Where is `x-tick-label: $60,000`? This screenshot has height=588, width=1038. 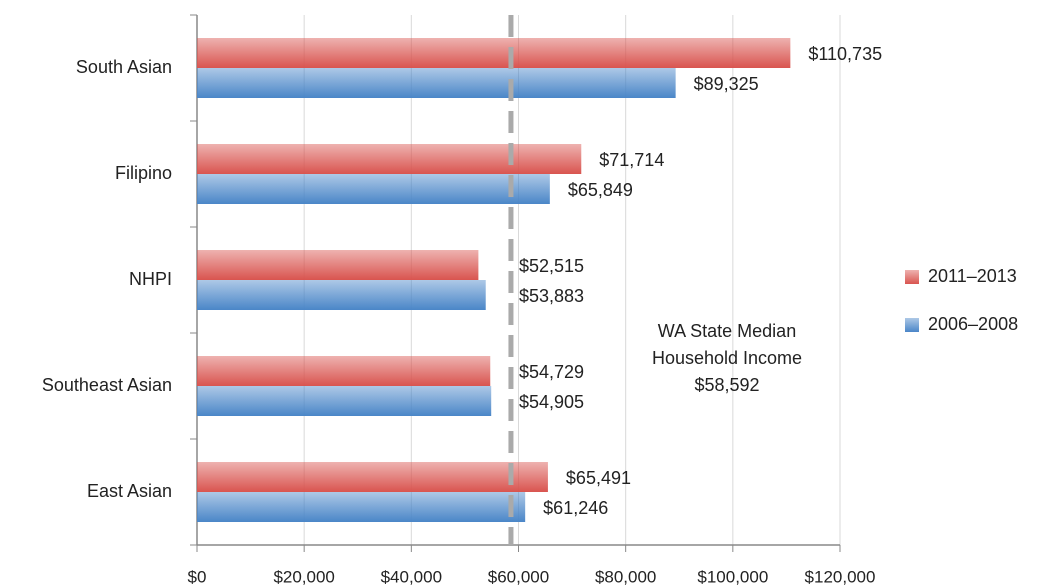
x-tick-label: $60,000 is located at coordinates (518, 576).